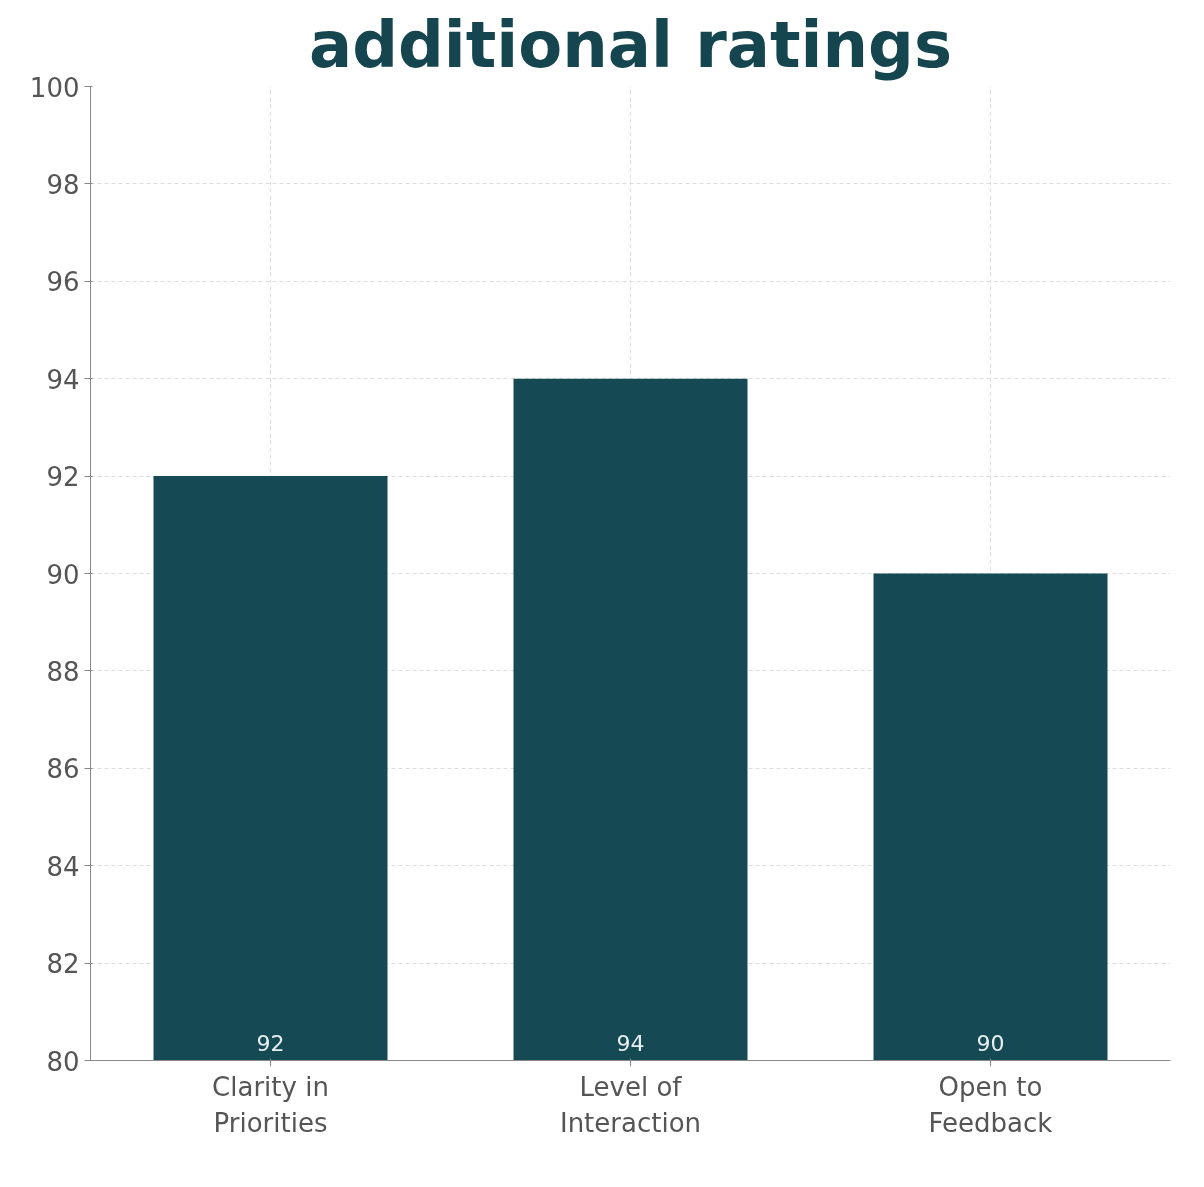  What do you see at coordinates (270, 1104) in the screenshot?
I see `x-tick-label: Clarity in Priorities` at bounding box center [270, 1104].